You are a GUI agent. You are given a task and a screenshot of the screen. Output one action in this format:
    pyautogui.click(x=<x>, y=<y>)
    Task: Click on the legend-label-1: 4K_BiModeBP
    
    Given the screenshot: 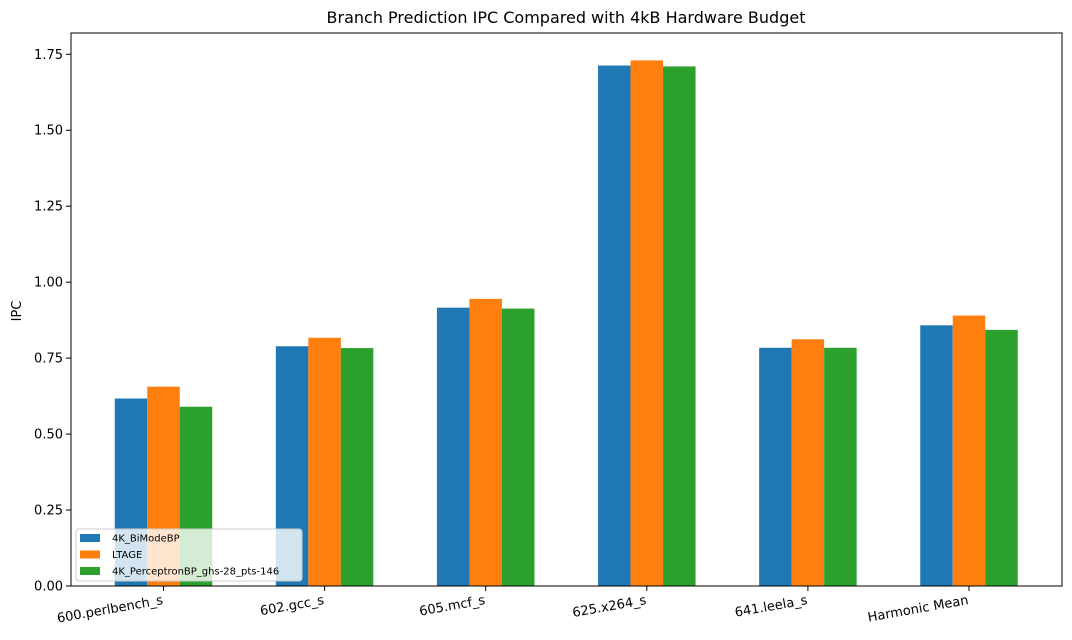 What is the action you would take?
    pyautogui.click(x=146, y=539)
    